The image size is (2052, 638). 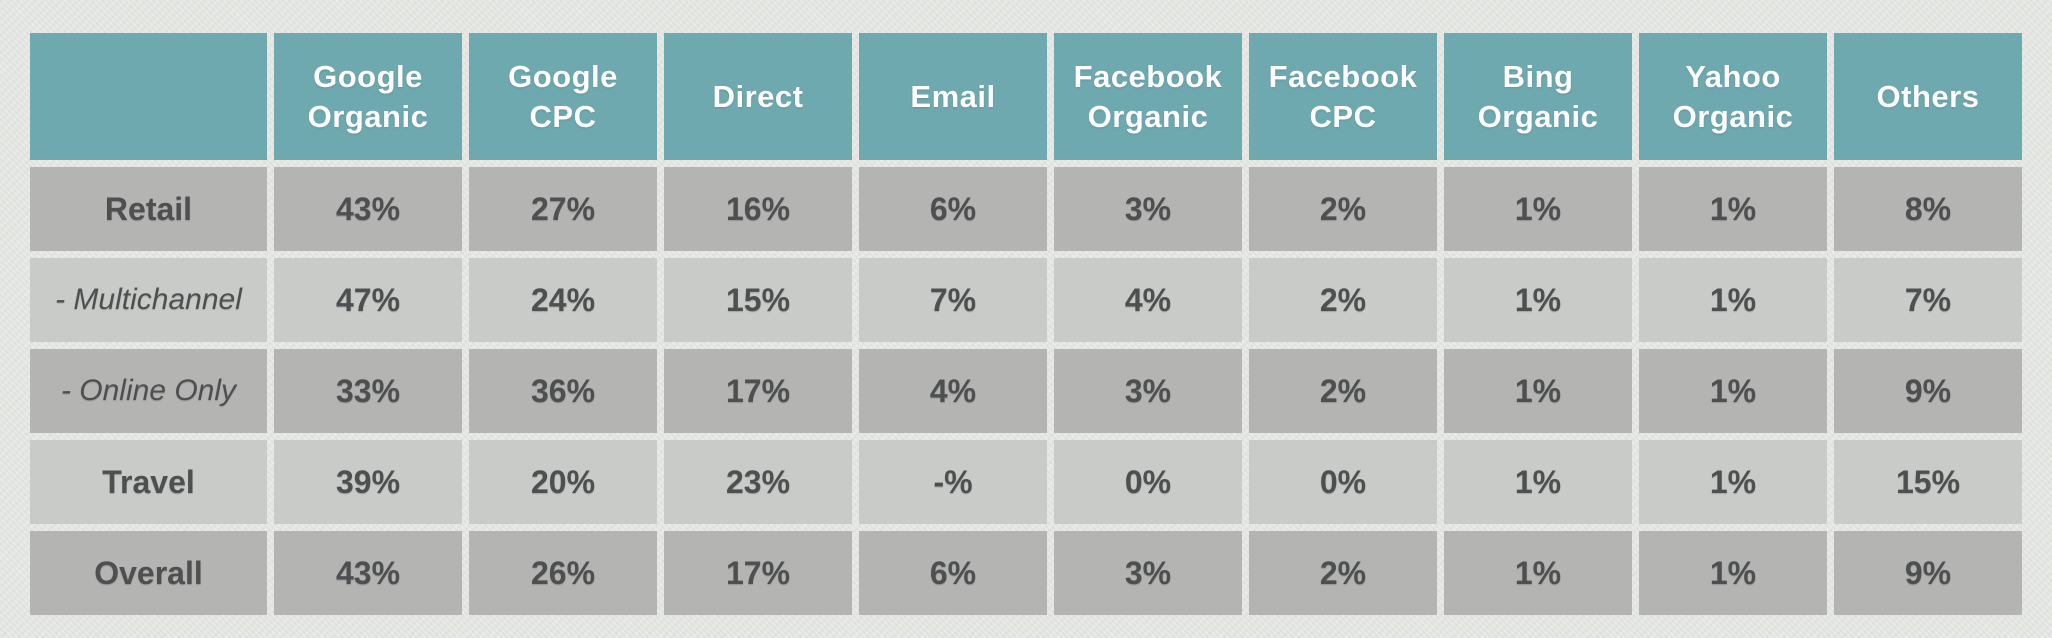 What do you see at coordinates (1148, 96) in the screenshot?
I see `column-header-facebook-organic: Facebook Organic` at bounding box center [1148, 96].